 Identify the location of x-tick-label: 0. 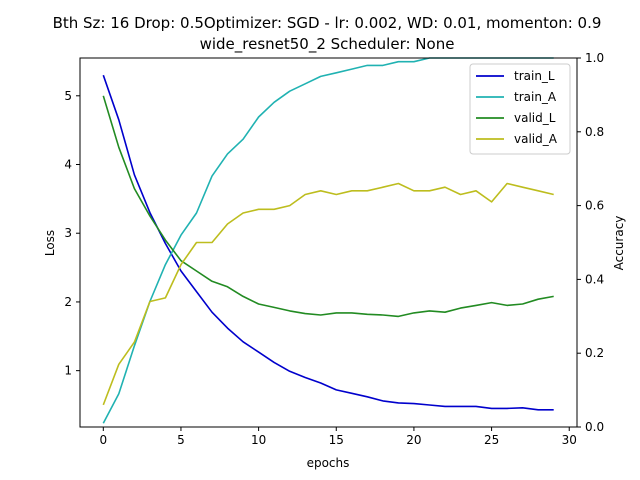
(103, 440).